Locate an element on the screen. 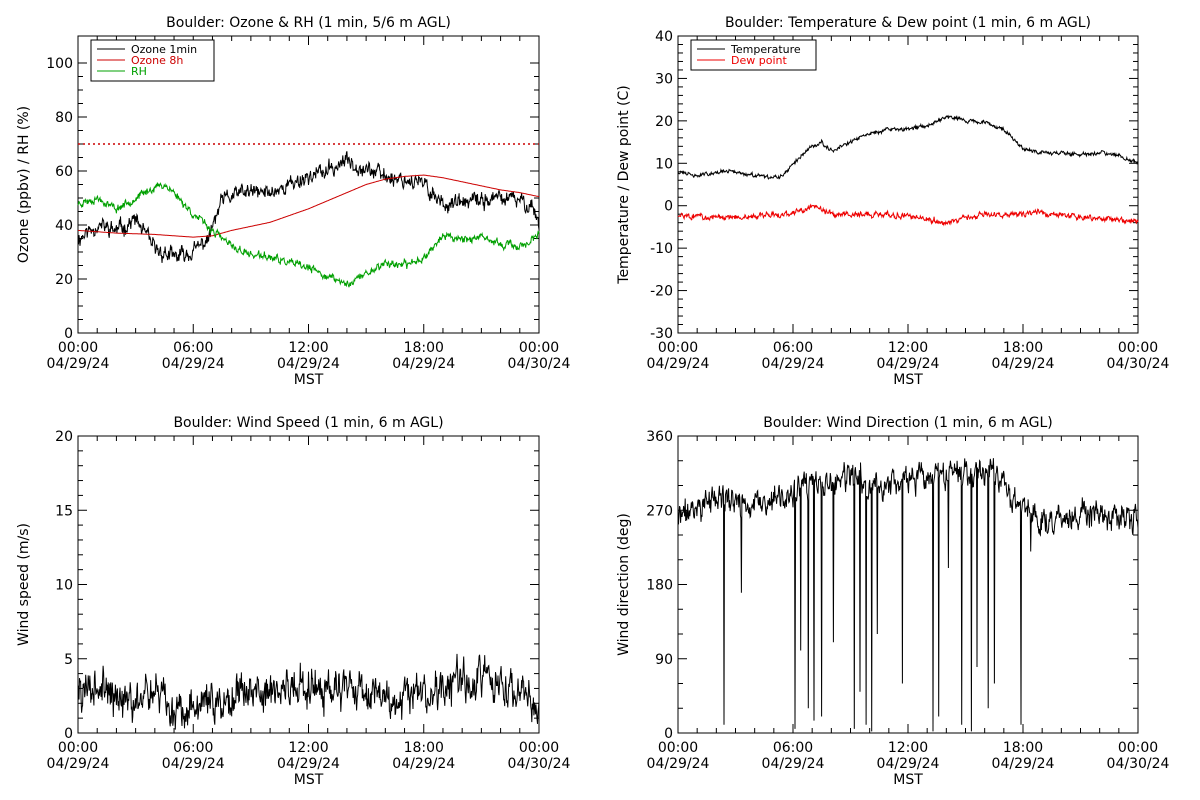  legend-label: Ozone 8h is located at coordinates (157, 60).